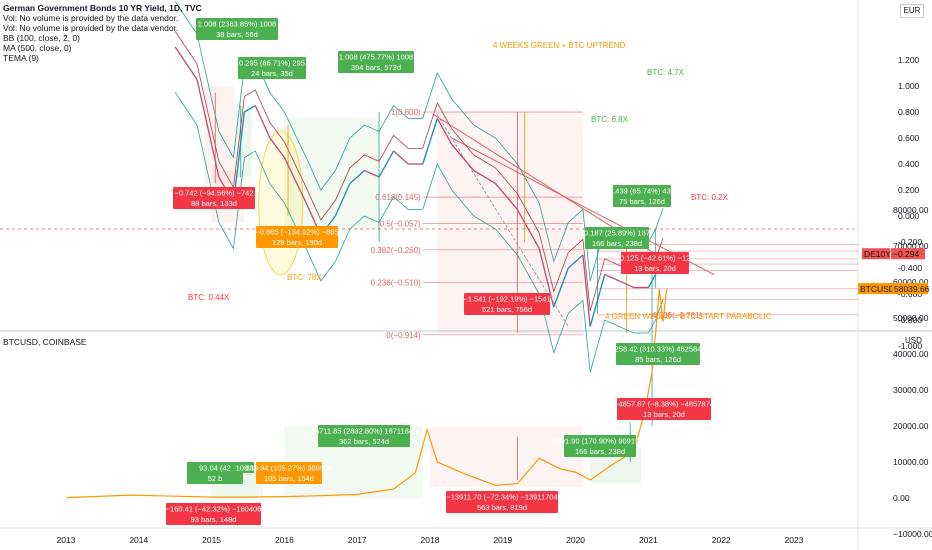 The image size is (932, 550). I want to click on x-tick-label: 2023, so click(794, 540).